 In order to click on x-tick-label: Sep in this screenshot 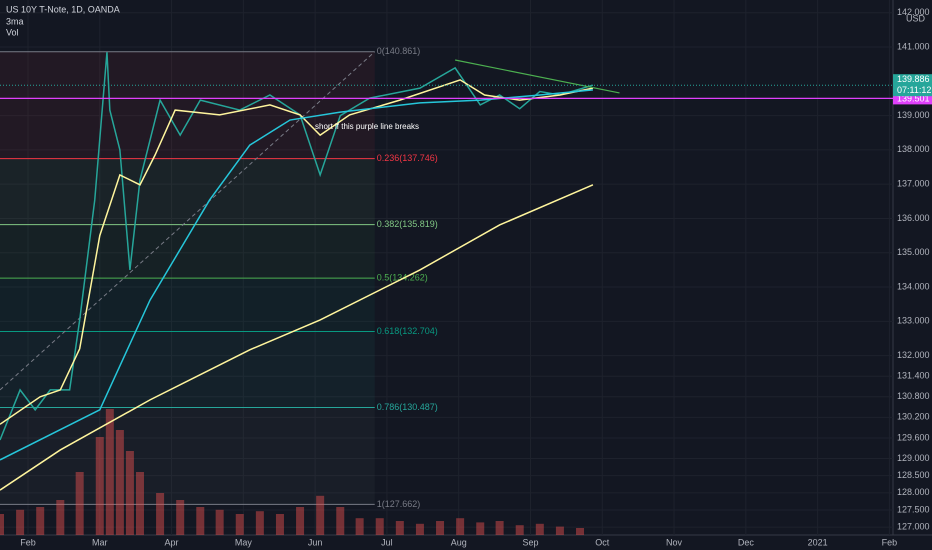, I will do `click(530, 542)`.